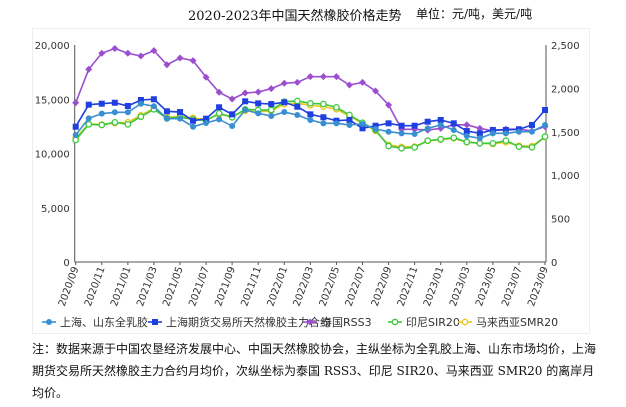  I want to click on x-tick-label: 2021/05, so click(173, 286).